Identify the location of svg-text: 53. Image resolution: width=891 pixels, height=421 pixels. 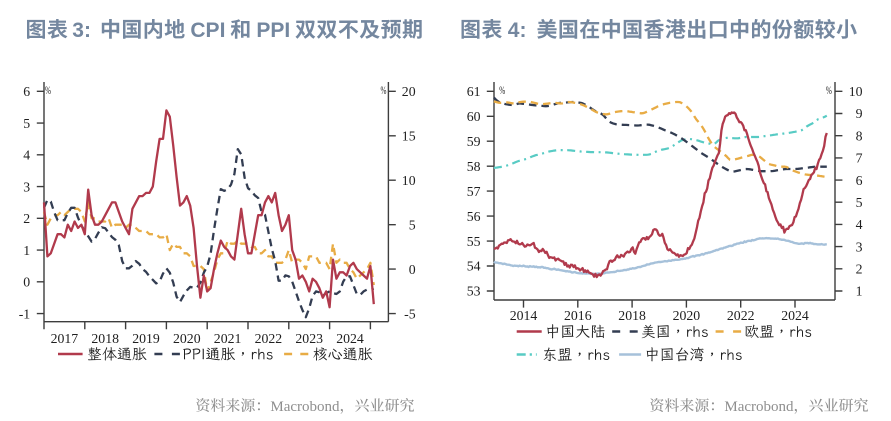
(474, 291).